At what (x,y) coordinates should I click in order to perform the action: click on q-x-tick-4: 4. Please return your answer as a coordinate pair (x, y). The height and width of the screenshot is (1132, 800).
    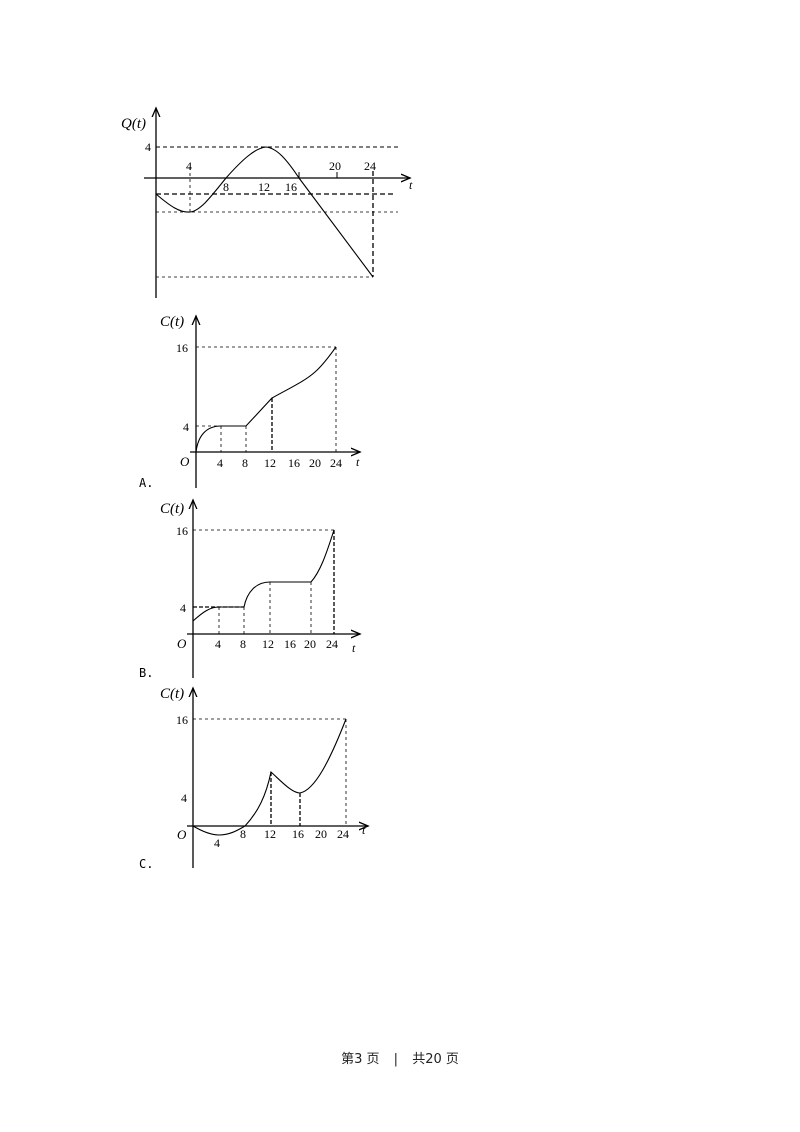
    Looking at the image, I should click on (189, 166).